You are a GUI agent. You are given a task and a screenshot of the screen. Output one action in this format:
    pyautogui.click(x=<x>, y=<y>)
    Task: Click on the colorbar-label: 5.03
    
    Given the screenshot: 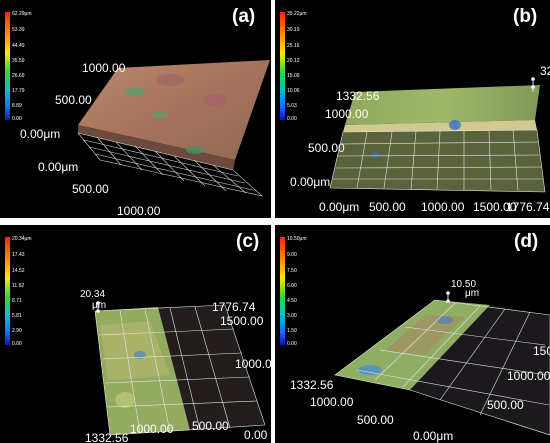 What is the action you would take?
    pyautogui.click(x=292, y=106)
    